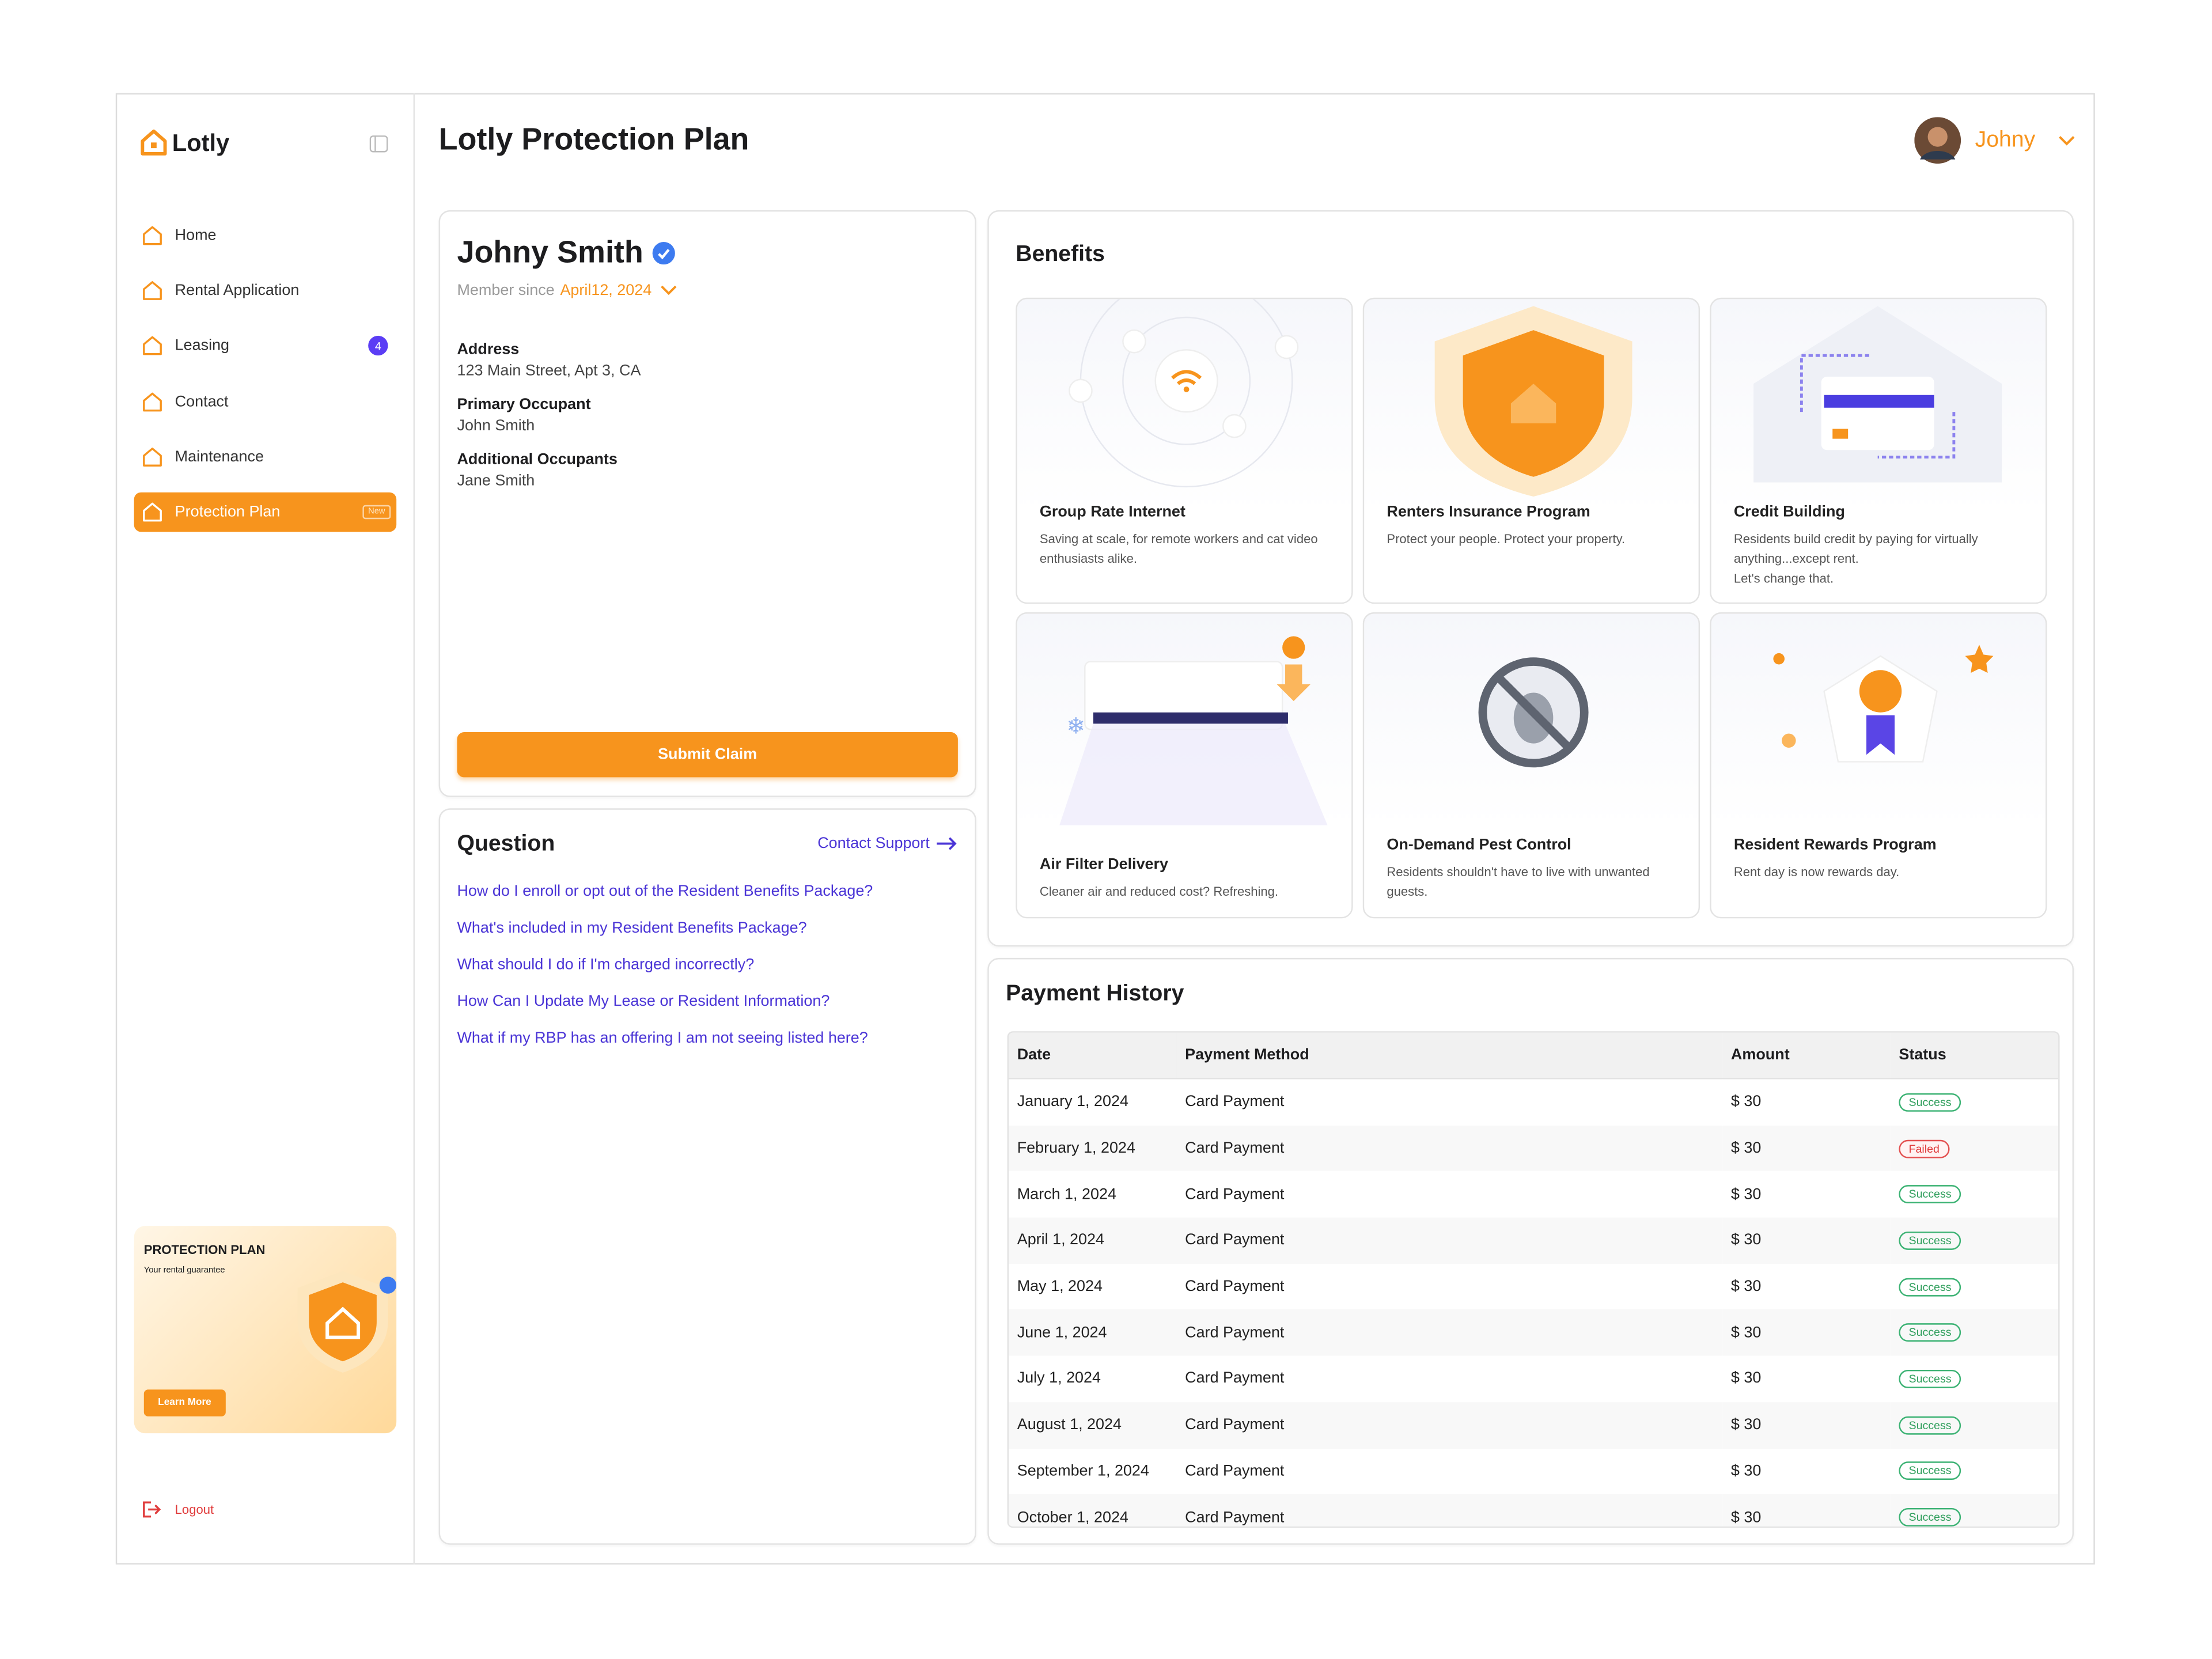  Describe the element at coordinates (1533, 1379) in the screenshot. I see `payment-row: July 1, 2024 Card Payment $ 30 Success` at that location.